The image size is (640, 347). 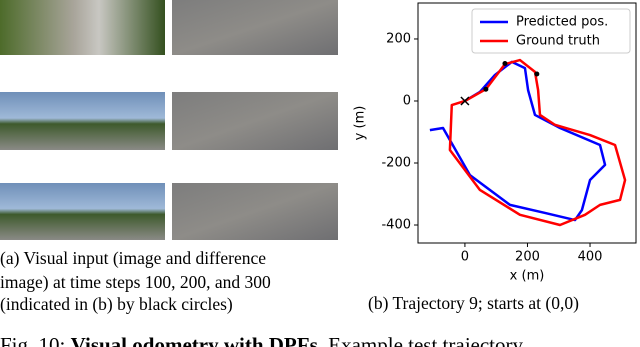 What do you see at coordinates (398, 38) in the screenshot?
I see `y-tick-label: 200` at bounding box center [398, 38].